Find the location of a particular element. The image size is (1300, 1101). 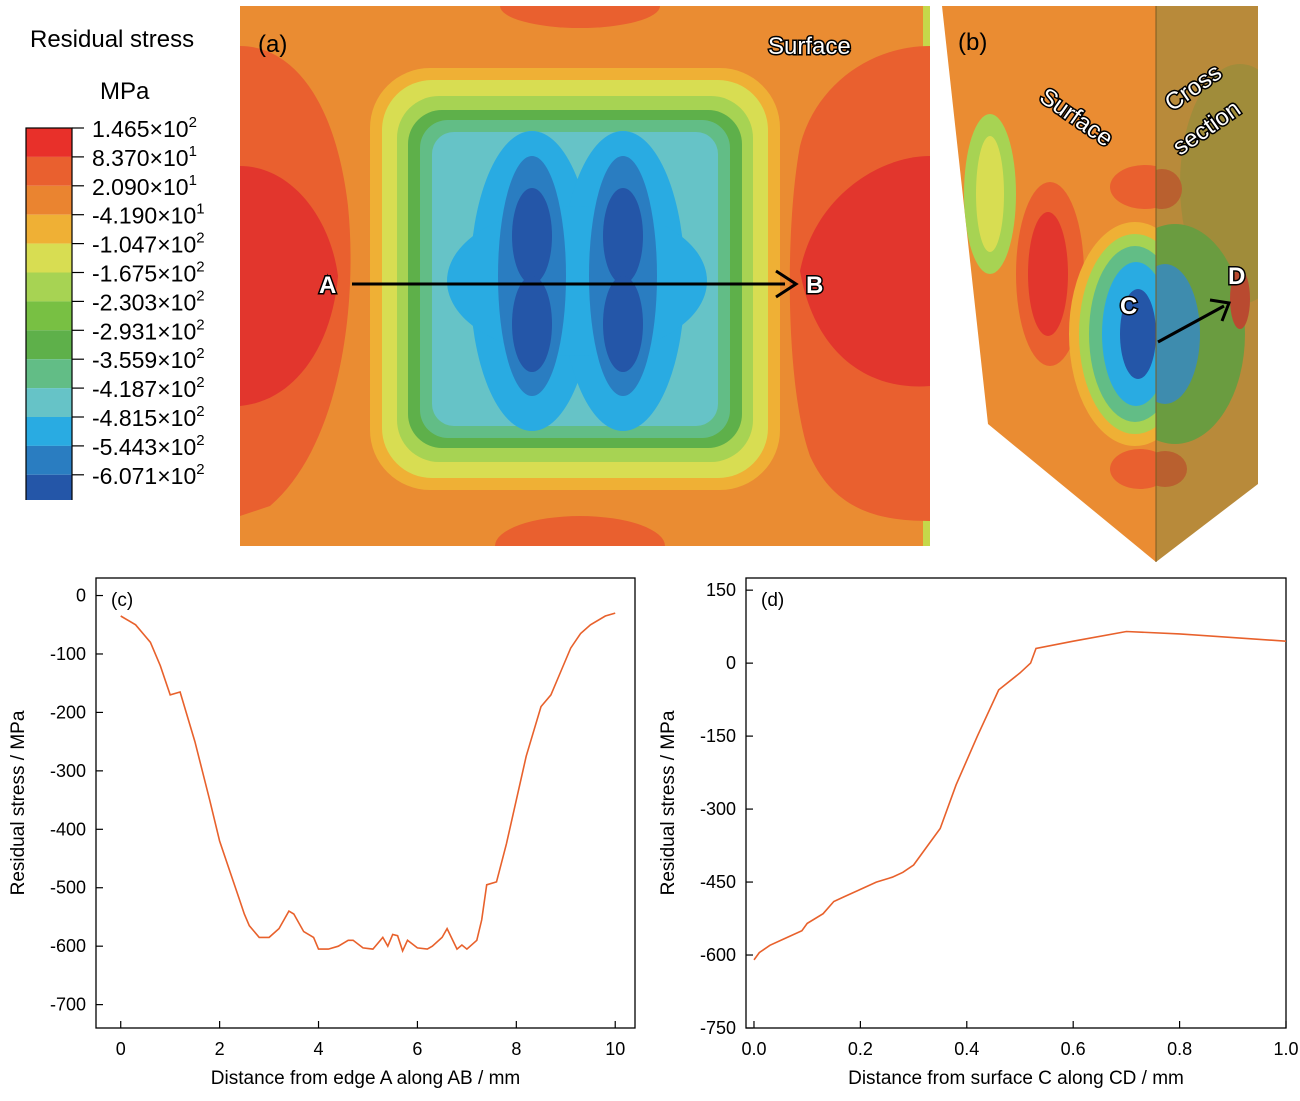

x-tick-label: 2 is located at coordinates (220, 1049).